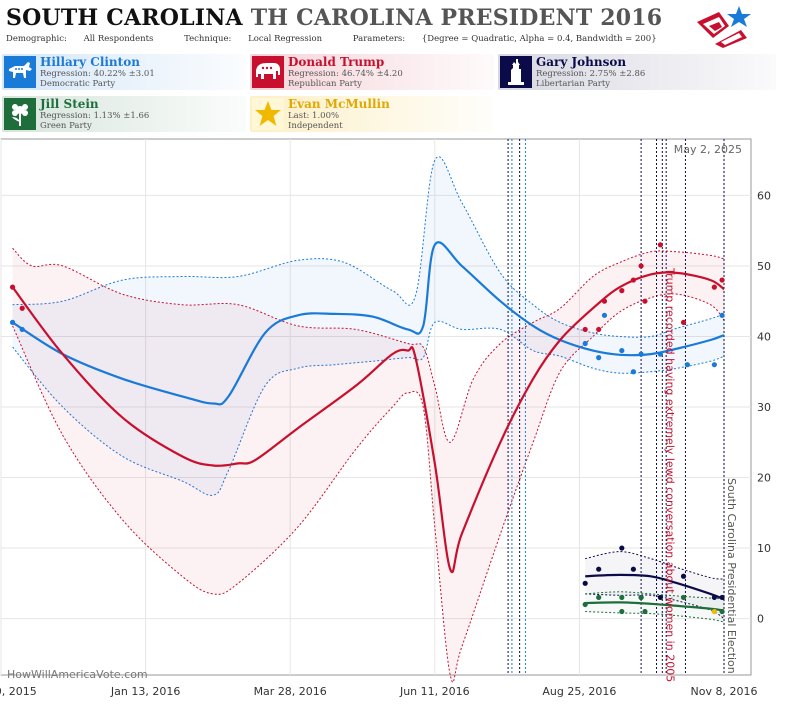 The width and height of the screenshot is (789, 708). What do you see at coordinates (708, 149) in the screenshot?
I see `date-stamp: May 2, 2025` at bounding box center [708, 149].